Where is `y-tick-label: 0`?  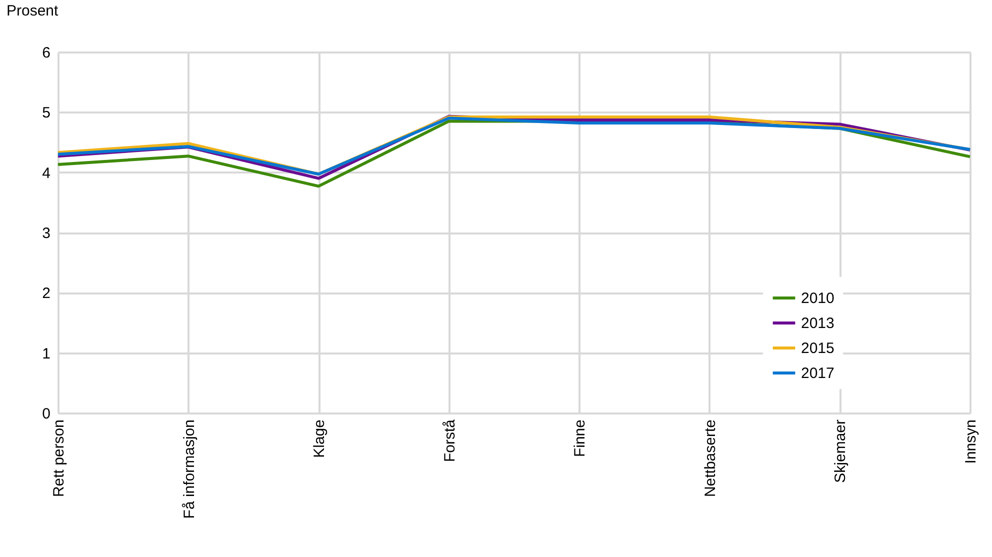 y-tick-label: 0 is located at coordinates (46, 414).